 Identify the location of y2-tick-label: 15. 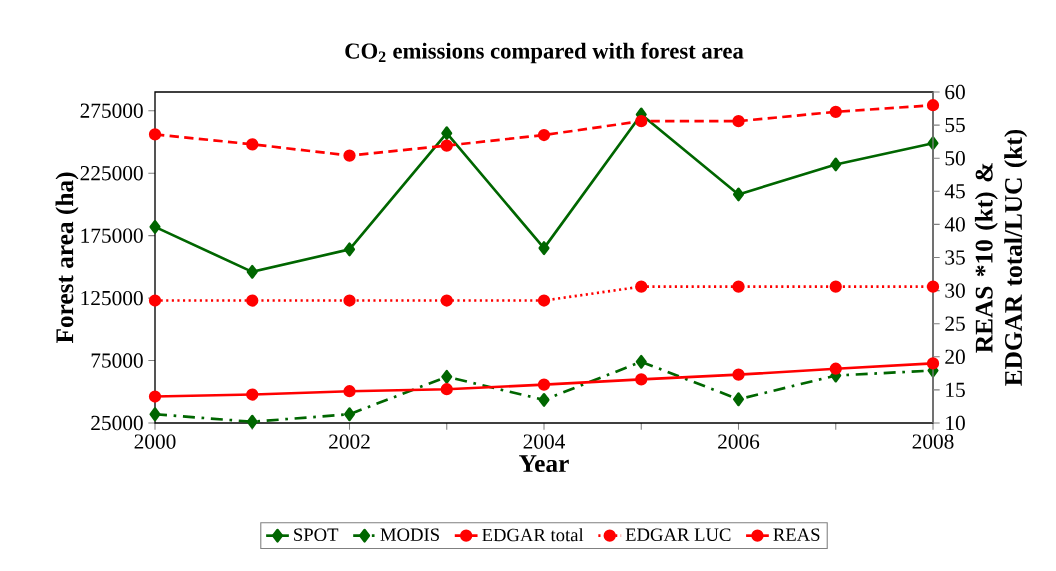
(955, 390).